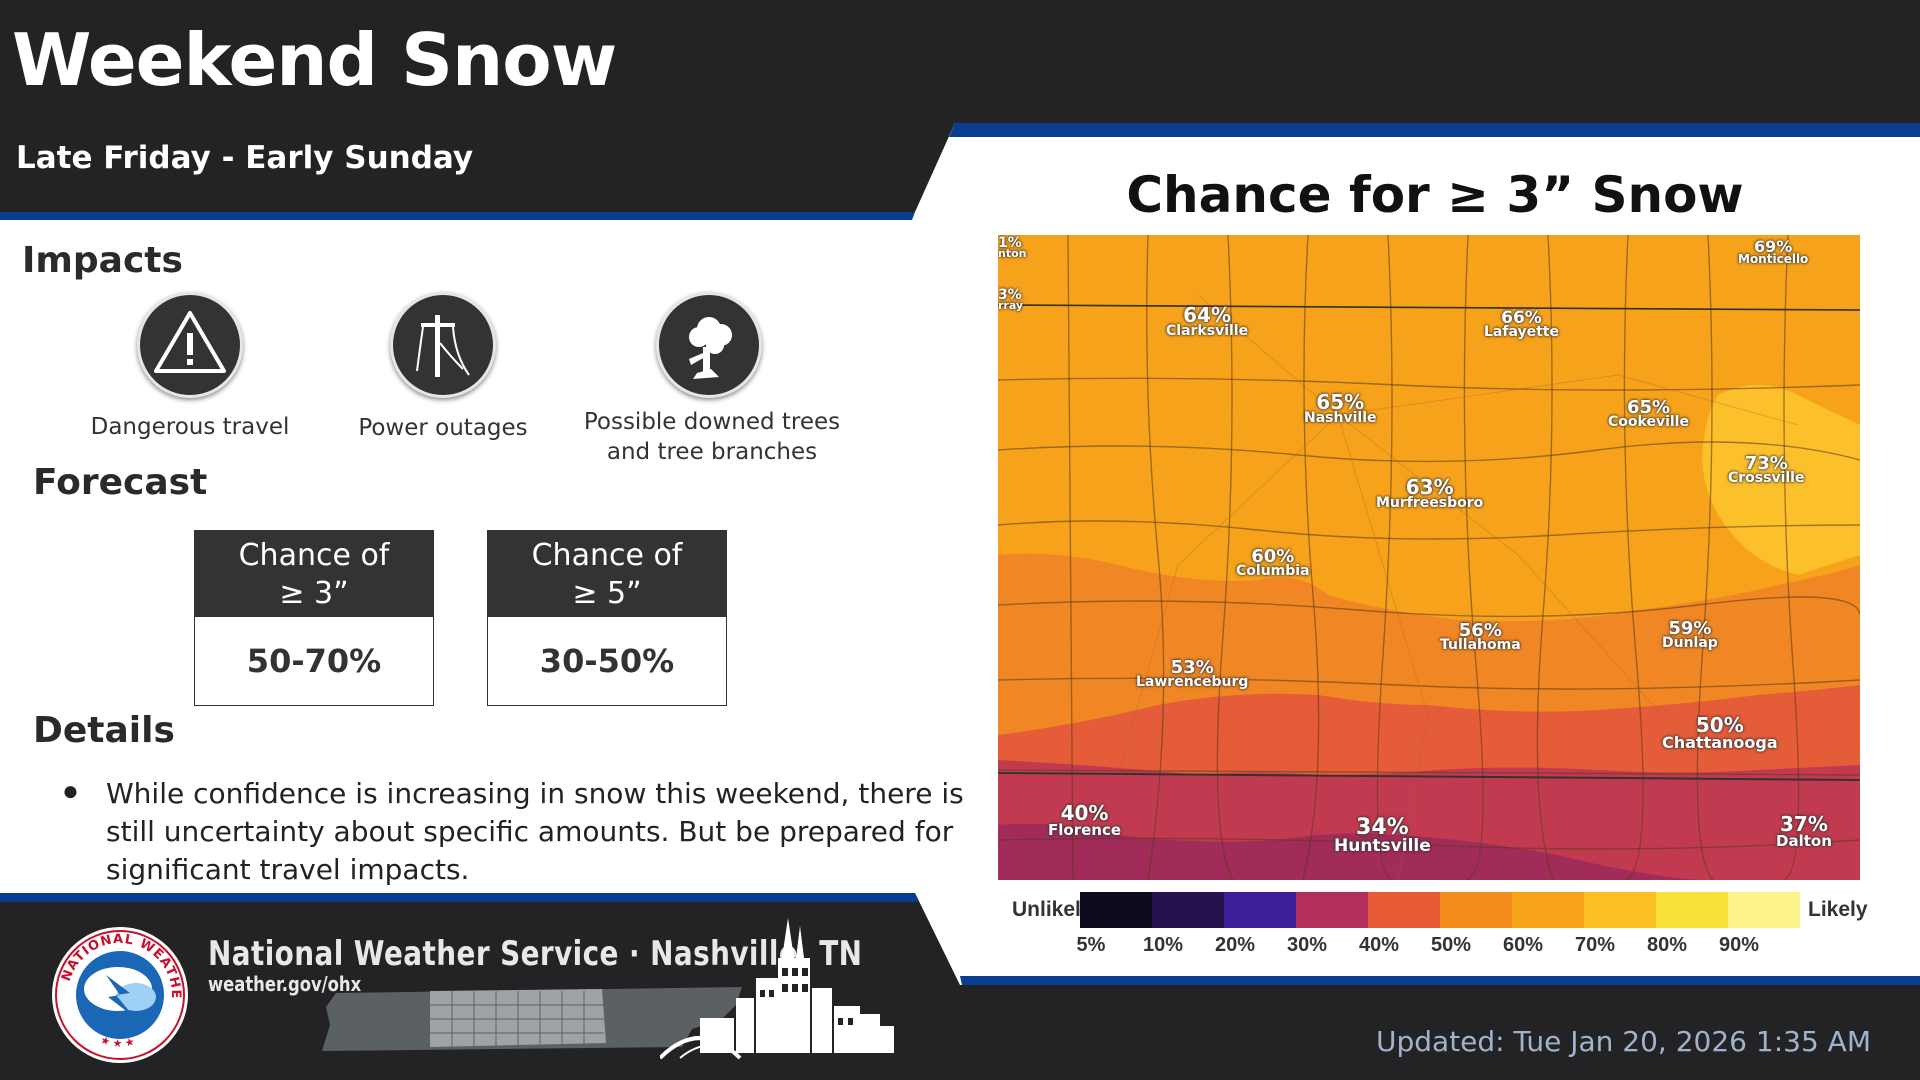  Describe the element at coordinates (190, 427) in the screenshot. I see `impact-label-travel: Dangerous travel` at that location.